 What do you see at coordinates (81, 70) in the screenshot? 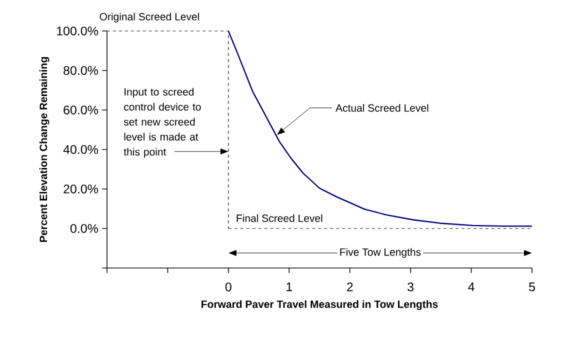
I see `y-tick-label: 80.0%` at bounding box center [81, 70].